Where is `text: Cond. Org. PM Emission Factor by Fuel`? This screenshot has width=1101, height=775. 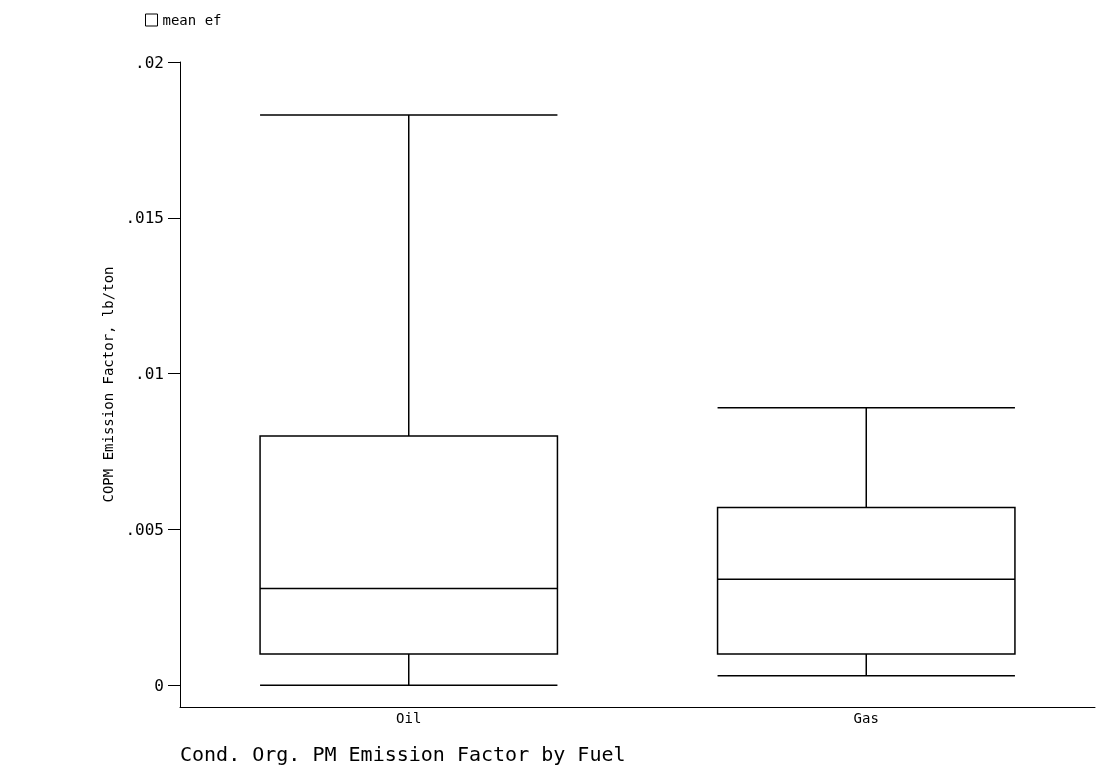 text: Cond. Org. PM Emission Factor by Fuel is located at coordinates (403, 754).